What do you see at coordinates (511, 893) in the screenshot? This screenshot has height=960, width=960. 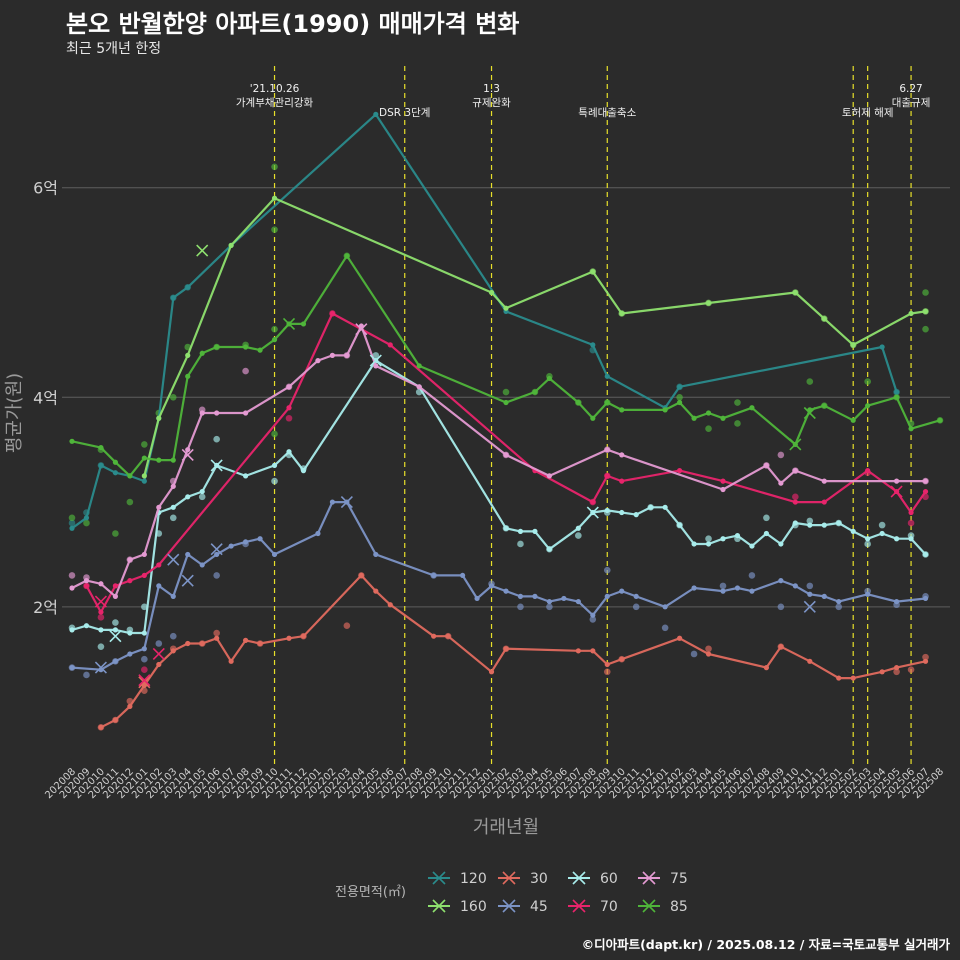 I see `legend: 전용면적(㎡) 120 160 30 45 60 70 75 85` at bounding box center [511, 893].